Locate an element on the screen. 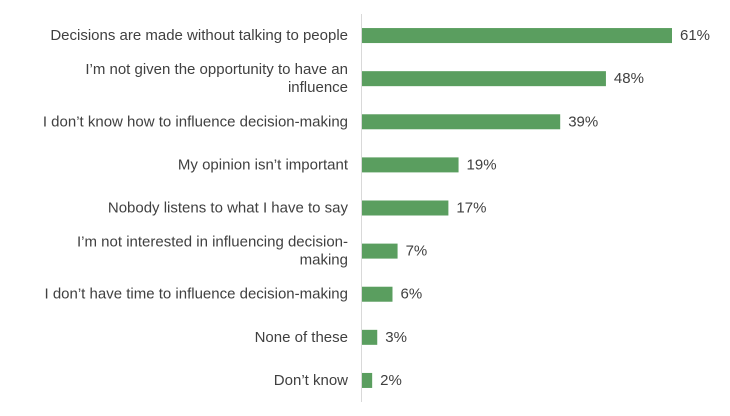  category-label: My opinion isn’t important is located at coordinates (263, 164).